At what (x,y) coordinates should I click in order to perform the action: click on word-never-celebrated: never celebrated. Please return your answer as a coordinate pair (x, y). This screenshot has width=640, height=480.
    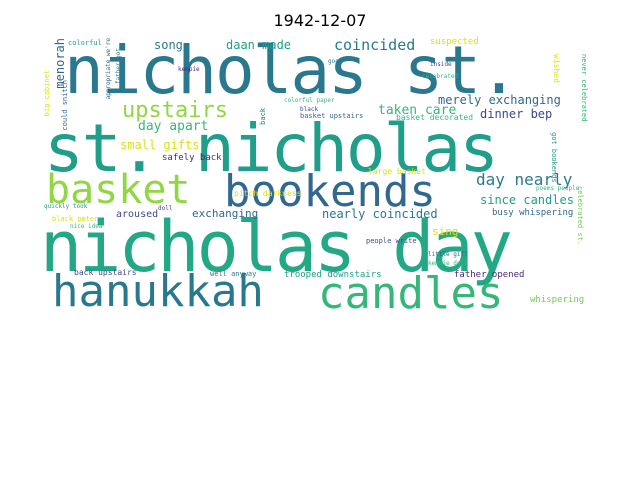
    Looking at the image, I should click on (584, 88).